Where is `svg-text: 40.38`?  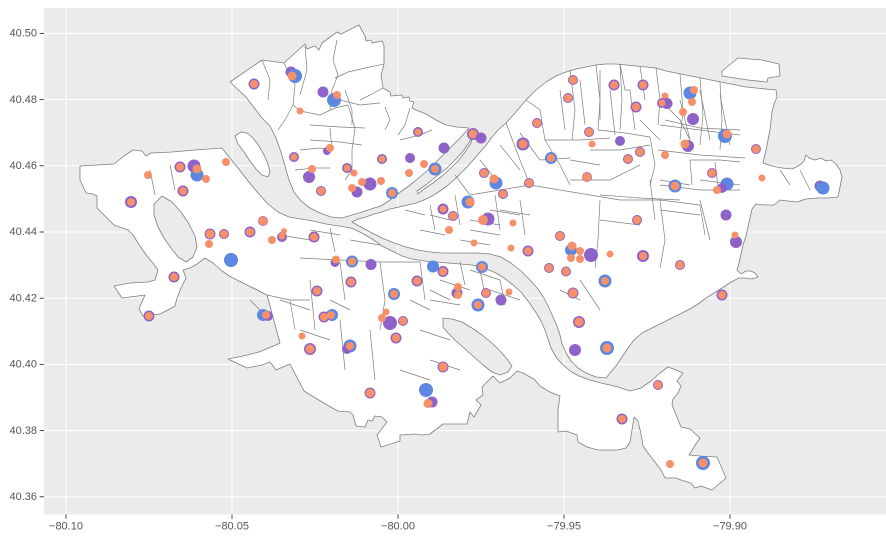
svg-text: 40.38 is located at coordinates (23, 431).